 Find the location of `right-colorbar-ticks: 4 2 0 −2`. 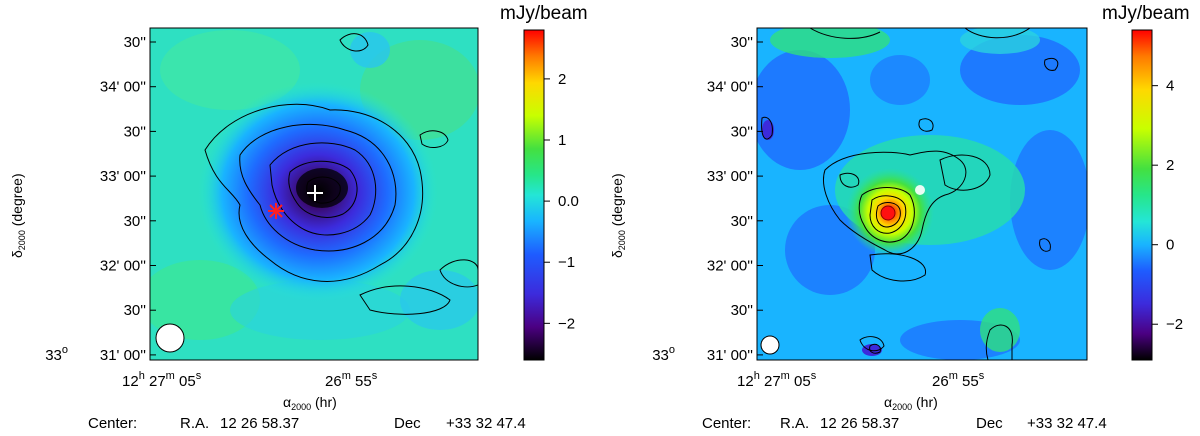

right-colorbar-ticks: 4 2 0 −2 is located at coordinates (1167, 205).